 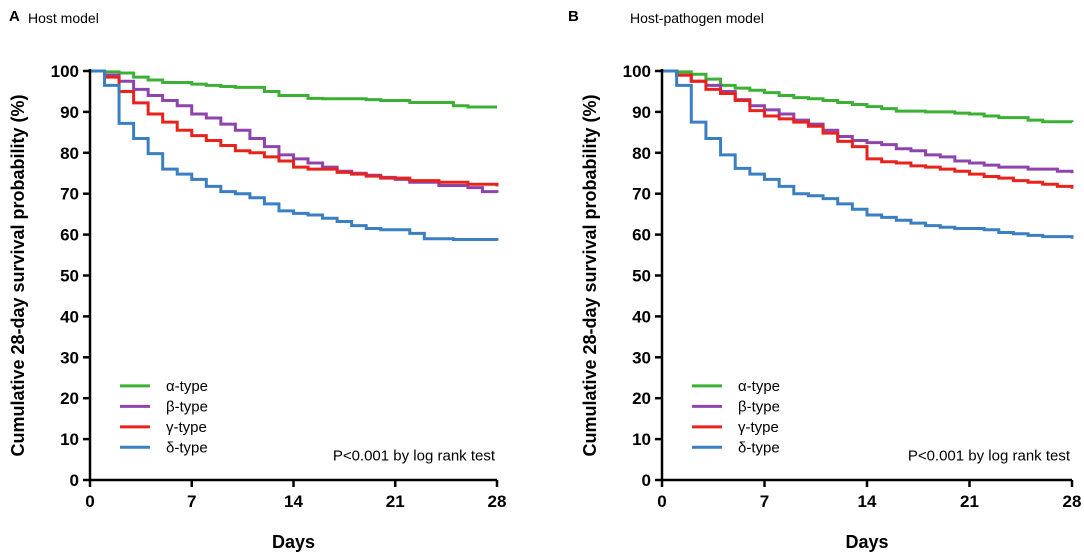 I want to click on panel-letter: A, so click(x=14, y=16).